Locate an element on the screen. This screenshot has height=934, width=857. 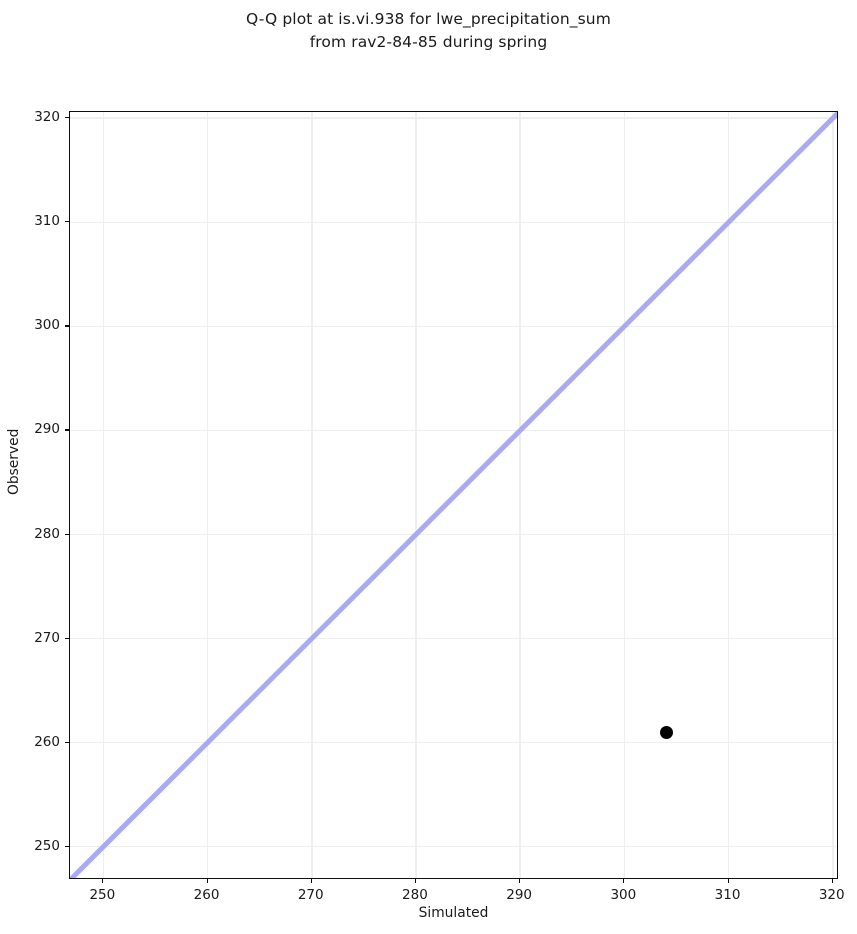
x-tick-label: 320 is located at coordinates (831, 895).